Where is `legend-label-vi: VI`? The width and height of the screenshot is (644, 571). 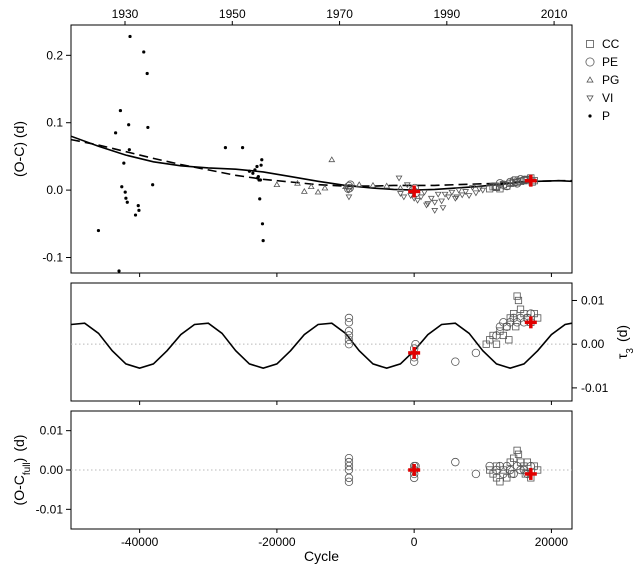
legend-label-vi: VI is located at coordinates (607, 98).